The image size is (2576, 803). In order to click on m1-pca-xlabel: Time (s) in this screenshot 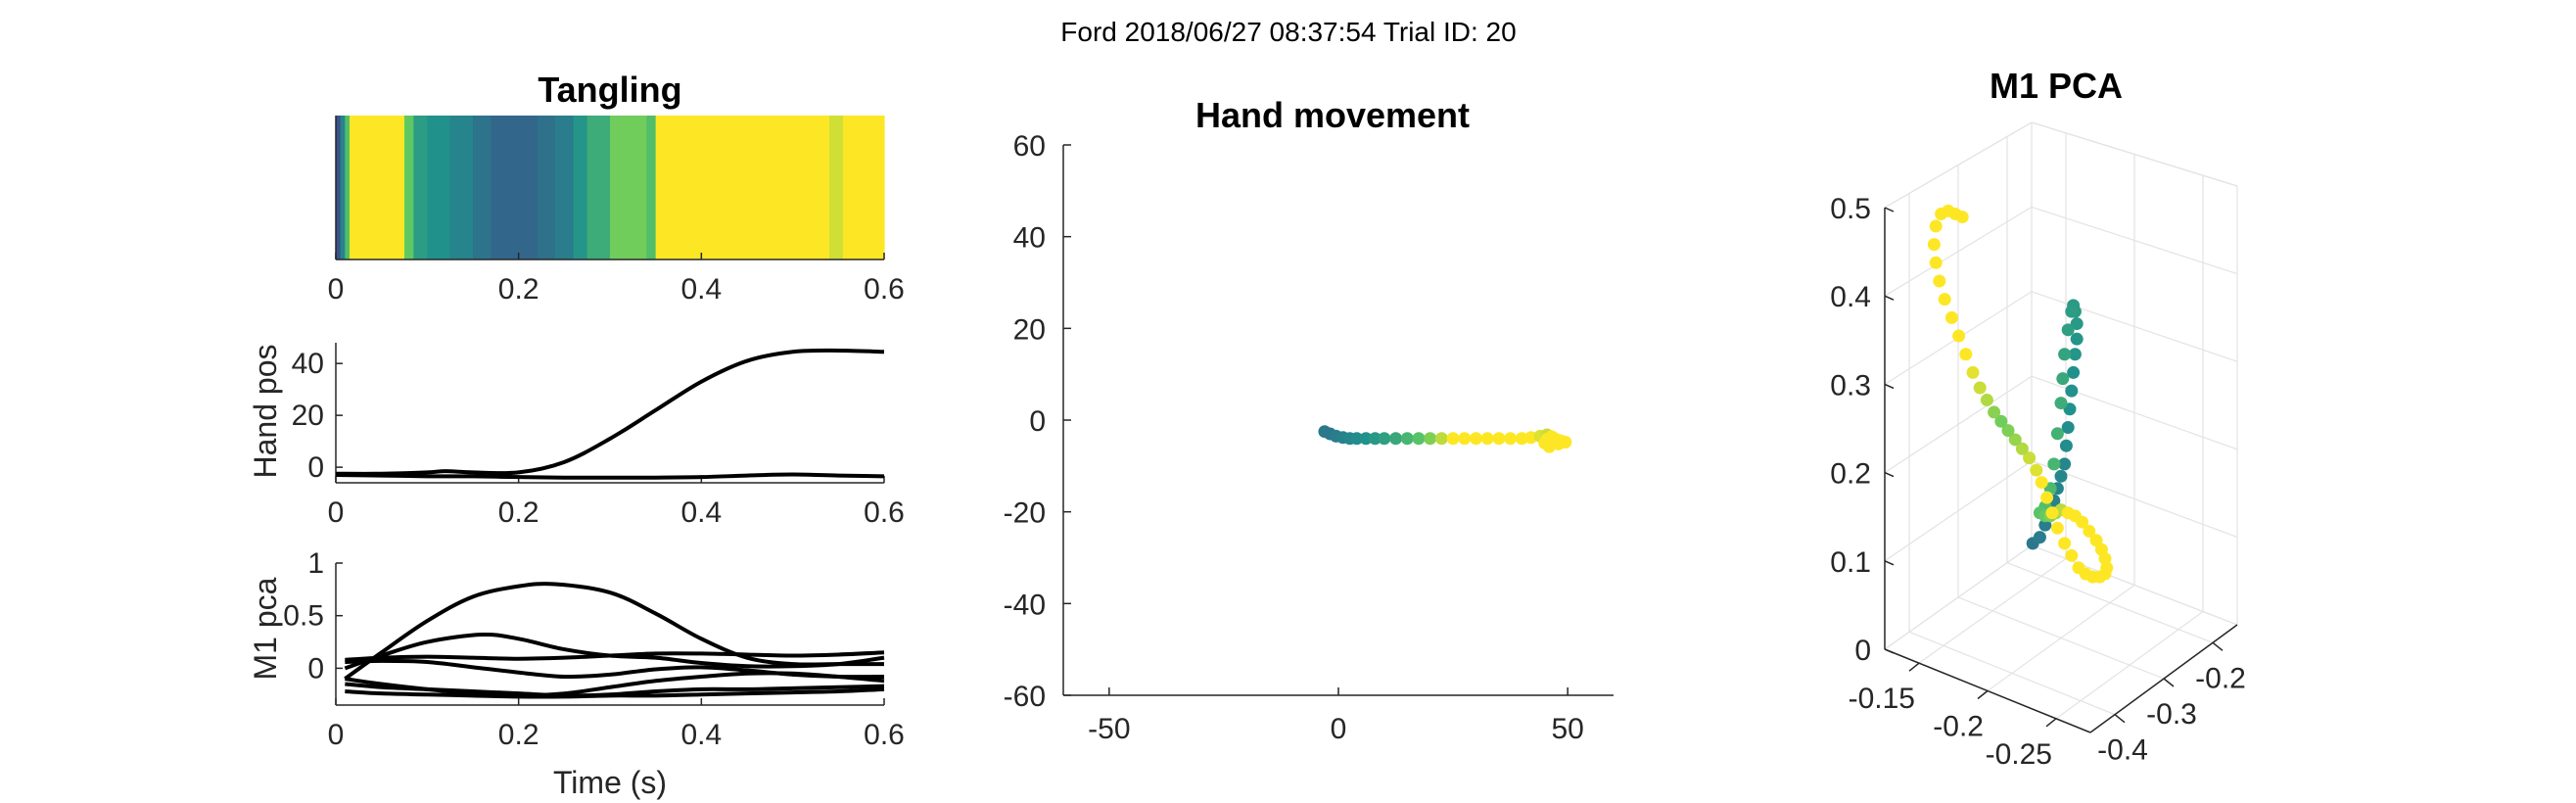, I will do `click(610, 783)`.